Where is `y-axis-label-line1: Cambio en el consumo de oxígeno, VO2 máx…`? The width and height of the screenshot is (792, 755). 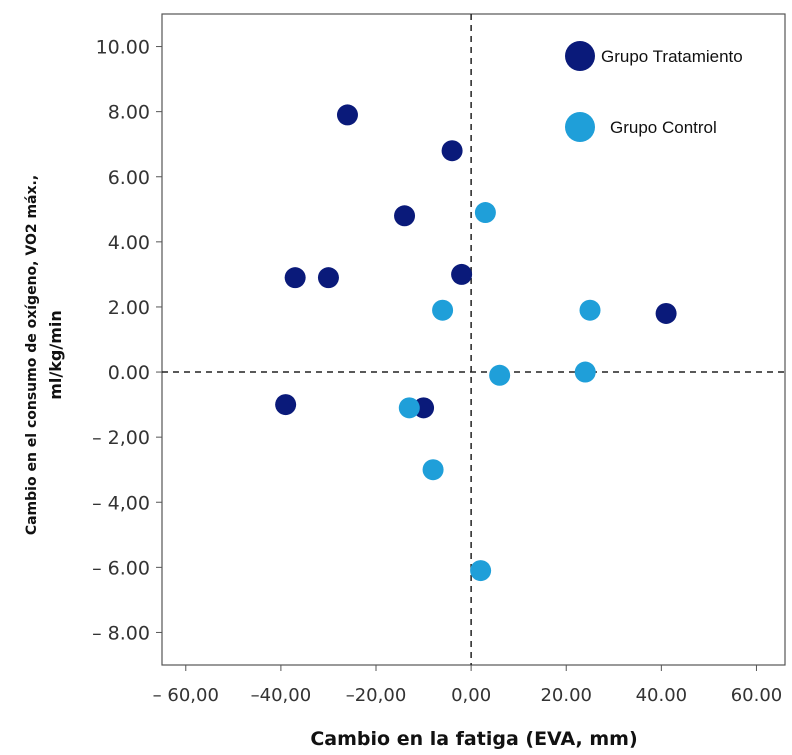
y-axis-label-line1: Cambio en el consumo de oxígeno, VO2 máx… is located at coordinates (32, 355).